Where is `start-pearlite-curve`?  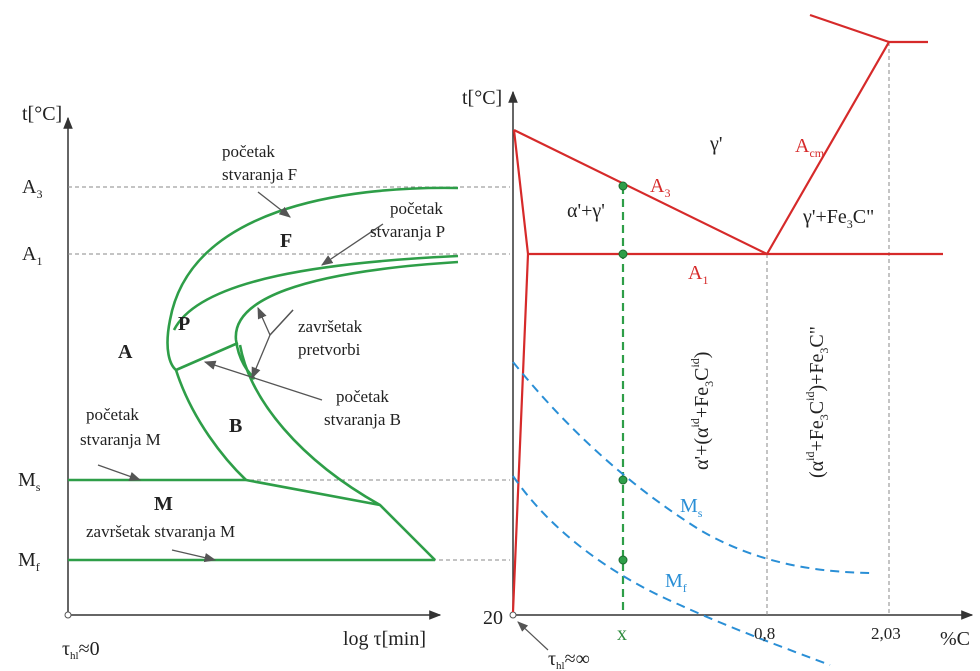 start-pearlite-curve is located at coordinates (315, 292).